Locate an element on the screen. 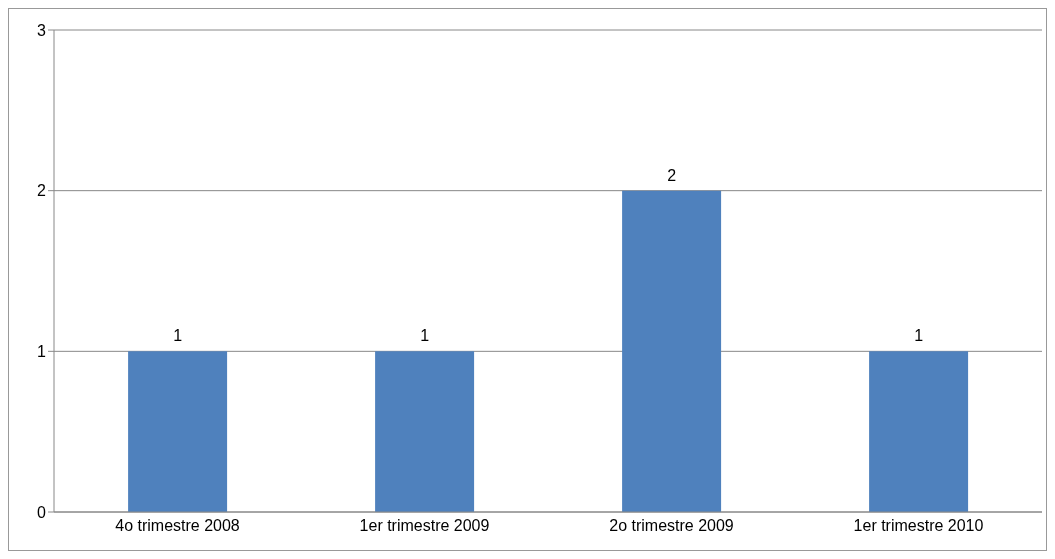  x-tick-label: 4o trimestre 2008 is located at coordinates (177, 526).